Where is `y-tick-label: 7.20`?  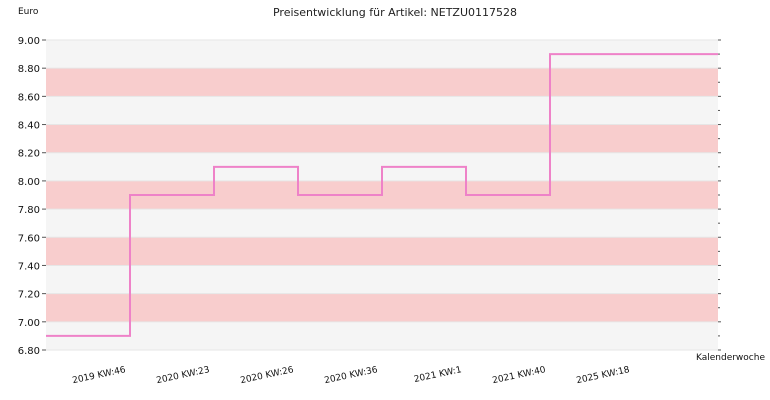
y-tick-label: 7.20 is located at coordinates (29, 295).